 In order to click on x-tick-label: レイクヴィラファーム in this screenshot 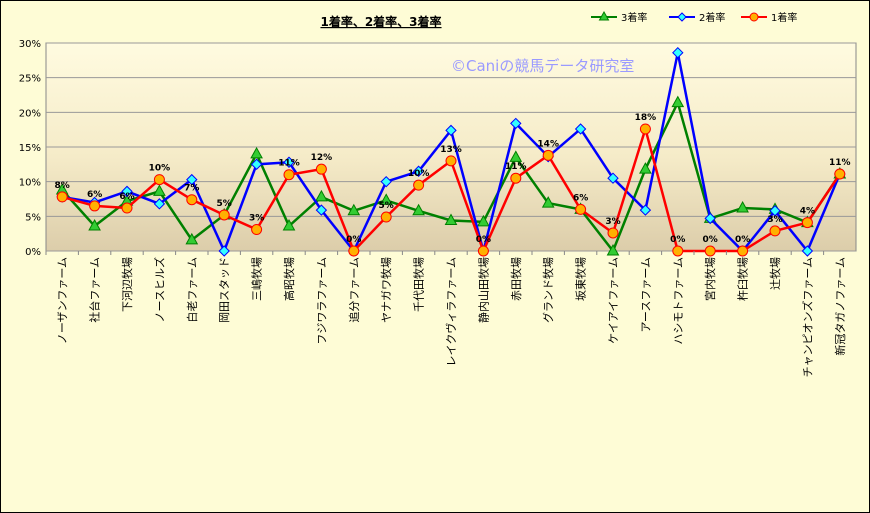, I will do `click(451, 311)`.